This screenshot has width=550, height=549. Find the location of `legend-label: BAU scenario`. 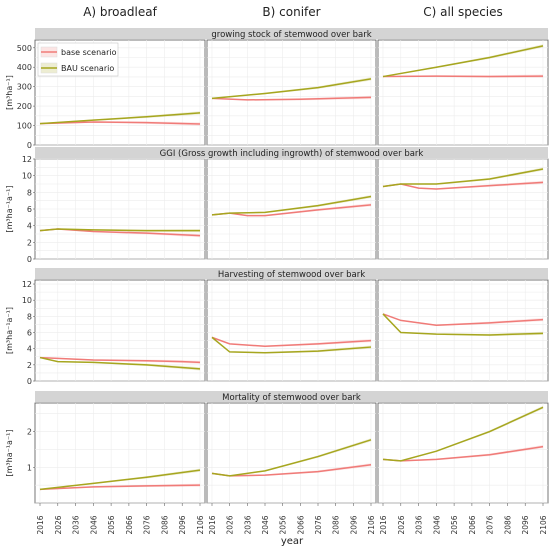

legend-label: BAU scenario is located at coordinates (87, 68).